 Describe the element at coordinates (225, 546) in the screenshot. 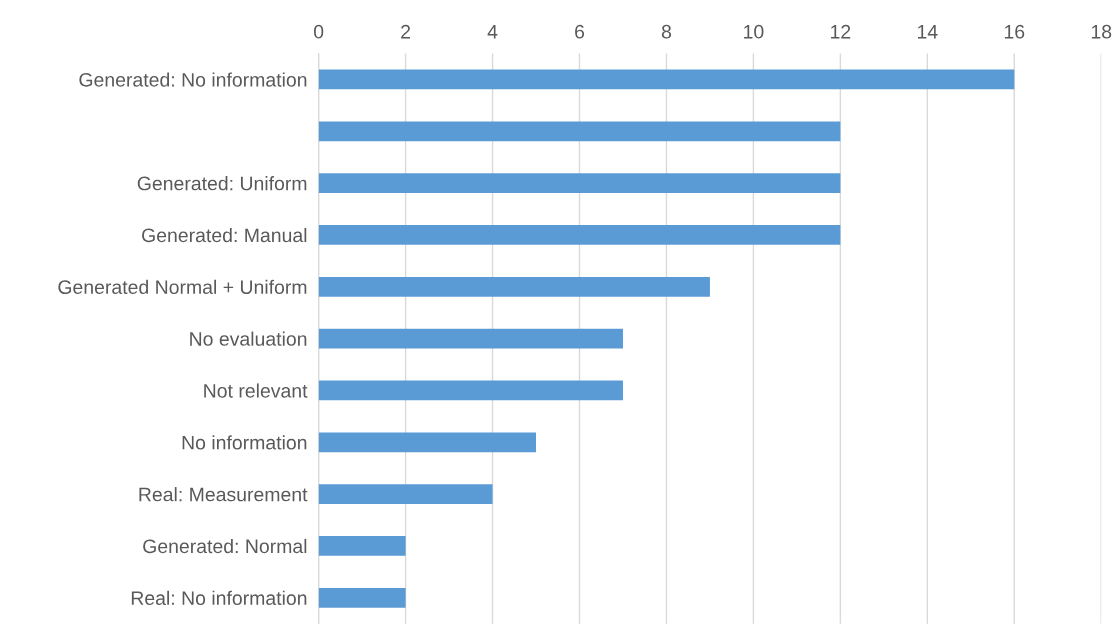

I see `y-tick-label: Generated: Normal` at that location.